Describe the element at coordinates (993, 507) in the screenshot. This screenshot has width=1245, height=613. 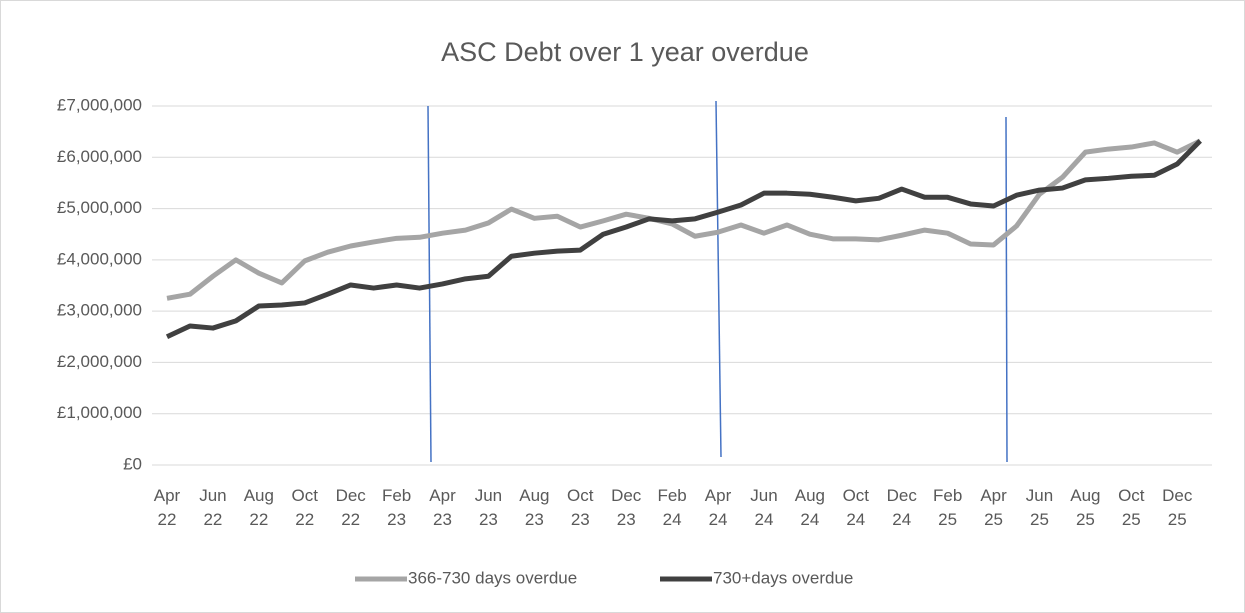
I see `x-tick-label: Apr 25` at that location.